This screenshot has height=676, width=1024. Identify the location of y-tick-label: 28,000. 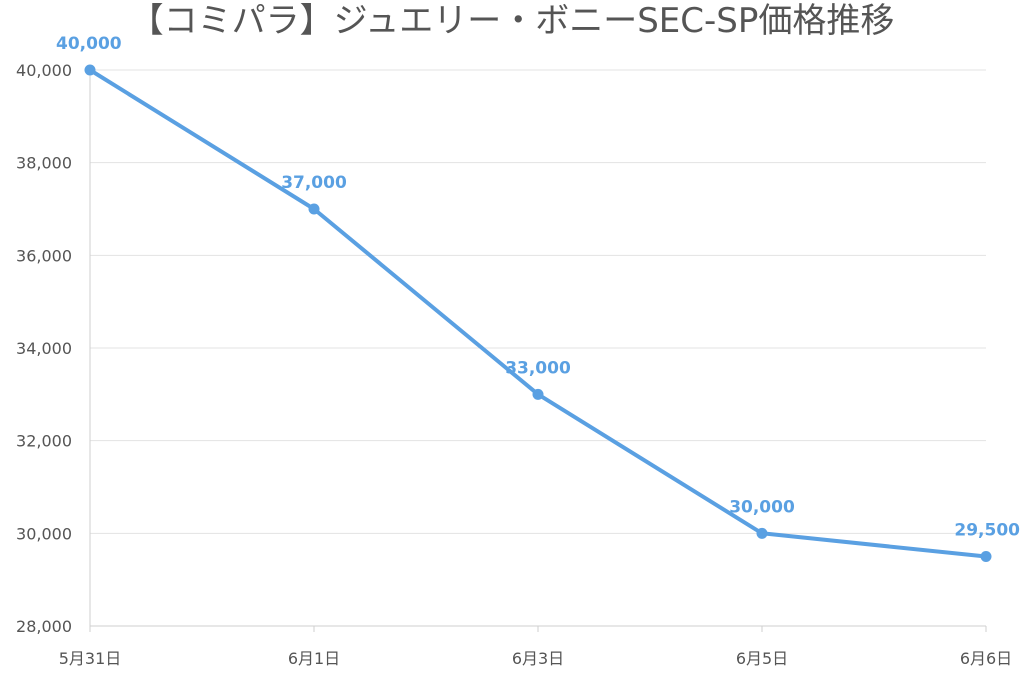
(44, 626).